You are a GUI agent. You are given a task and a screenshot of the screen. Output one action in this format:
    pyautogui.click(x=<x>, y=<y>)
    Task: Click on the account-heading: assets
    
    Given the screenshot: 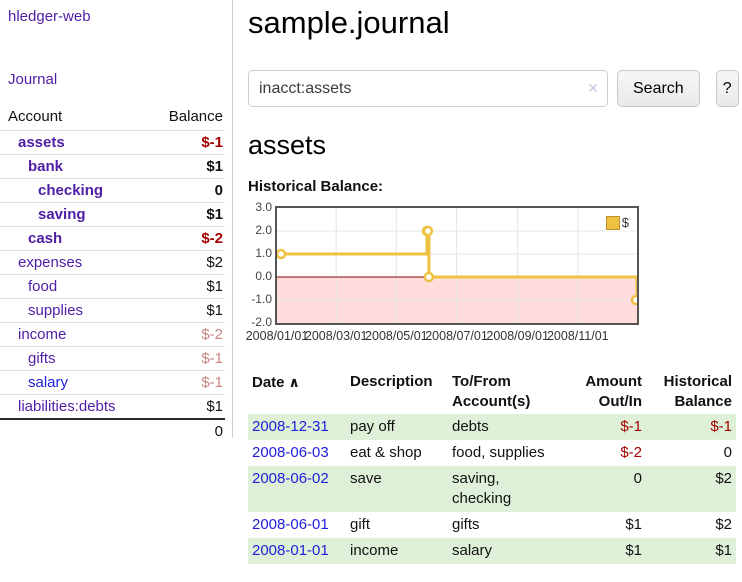 What is the action you would take?
    pyautogui.click(x=287, y=145)
    